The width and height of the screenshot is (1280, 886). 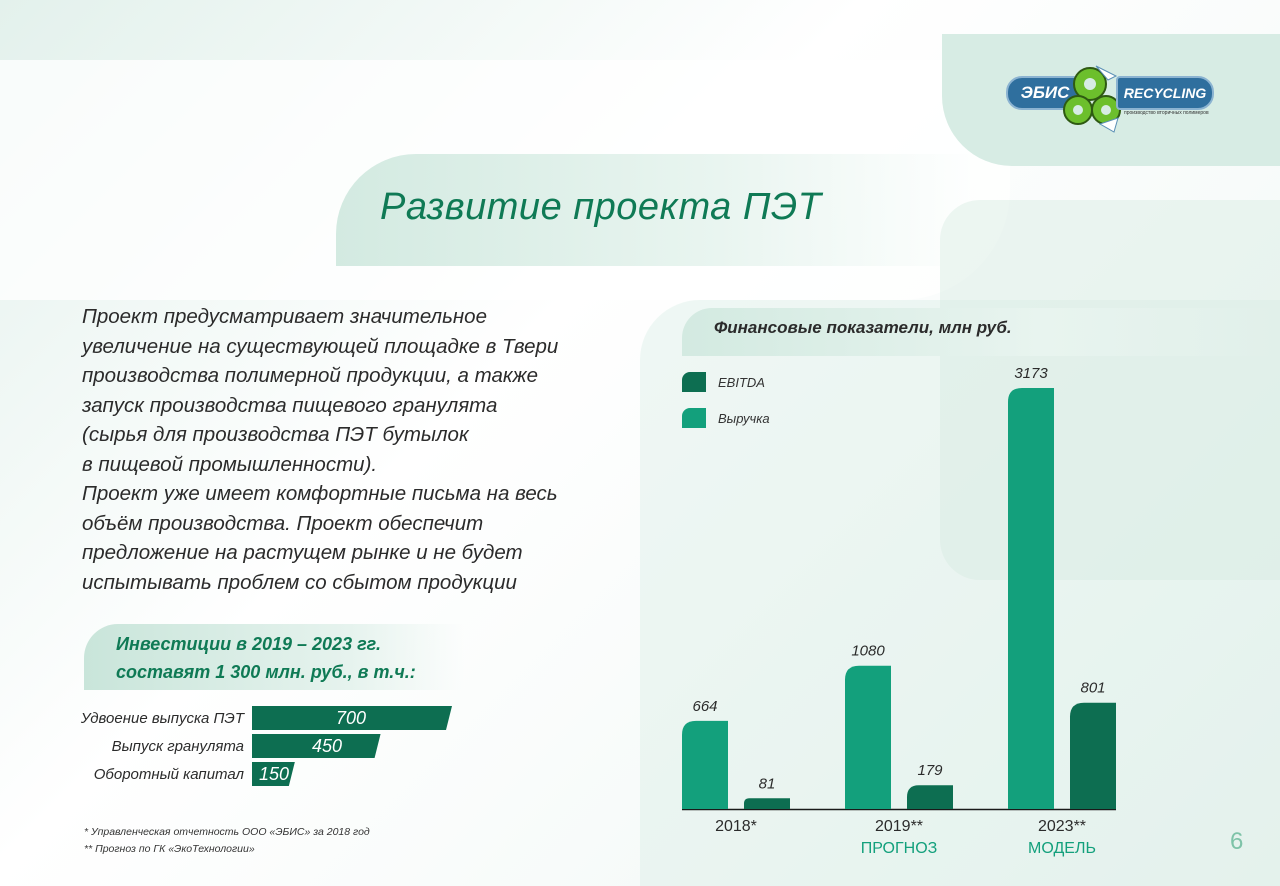 What do you see at coordinates (704, 706) in the screenshot?
I see `data-label: 664` at bounding box center [704, 706].